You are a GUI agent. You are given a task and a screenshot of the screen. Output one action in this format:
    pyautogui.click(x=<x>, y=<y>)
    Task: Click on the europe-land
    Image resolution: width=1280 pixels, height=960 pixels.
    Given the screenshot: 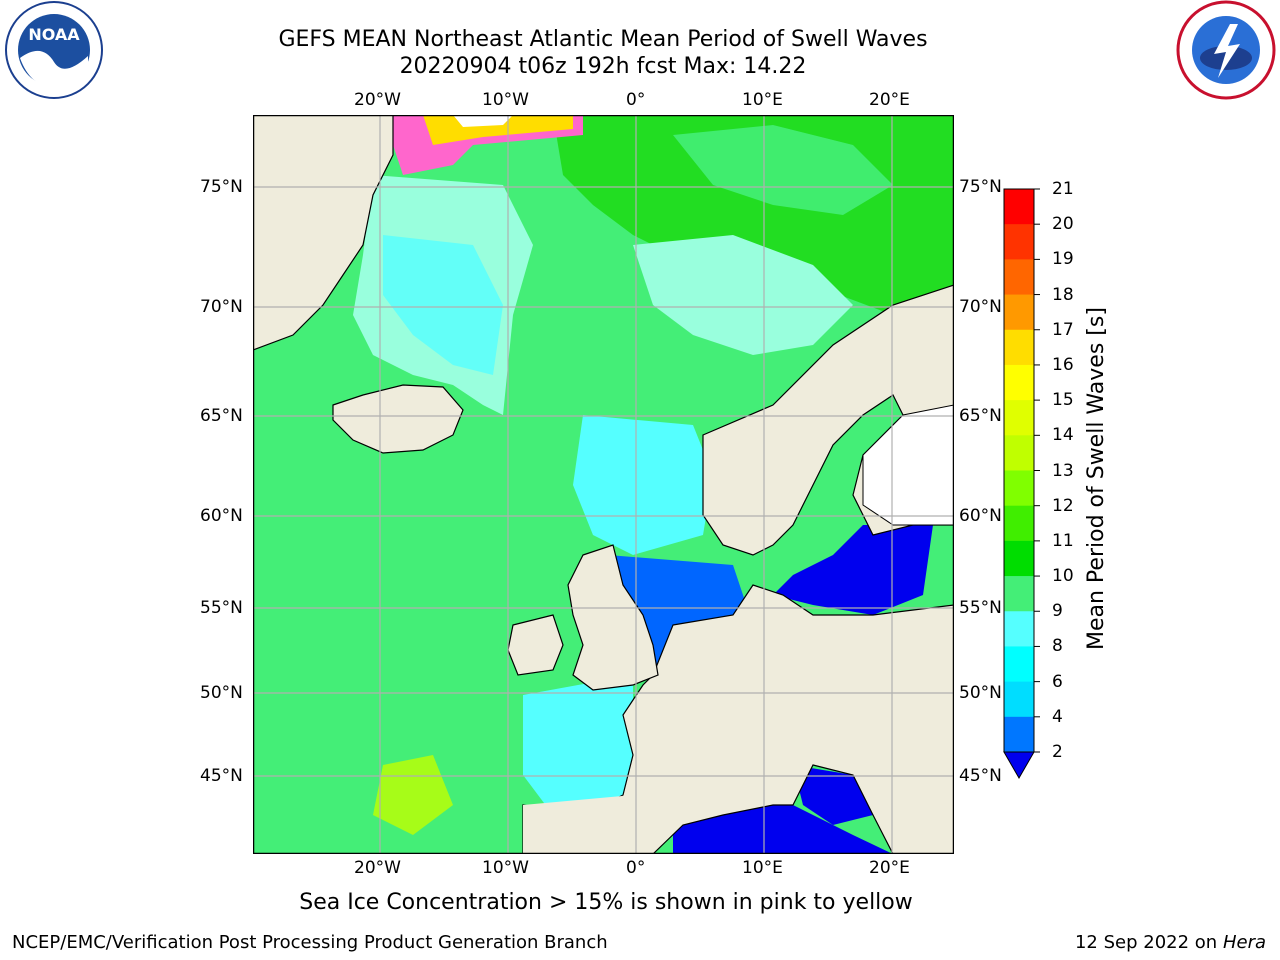 What is the action you would take?
    pyautogui.click(x=738, y=719)
    